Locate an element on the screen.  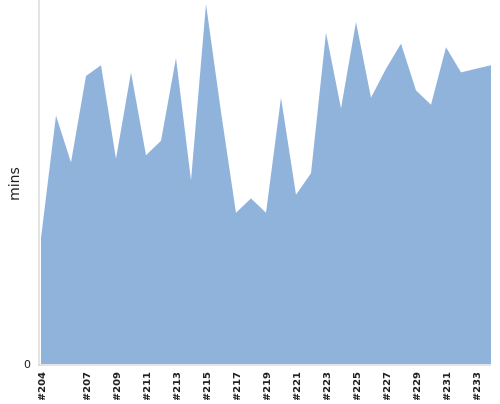
y-axis-label: mins is located at coordinates (15, 184).